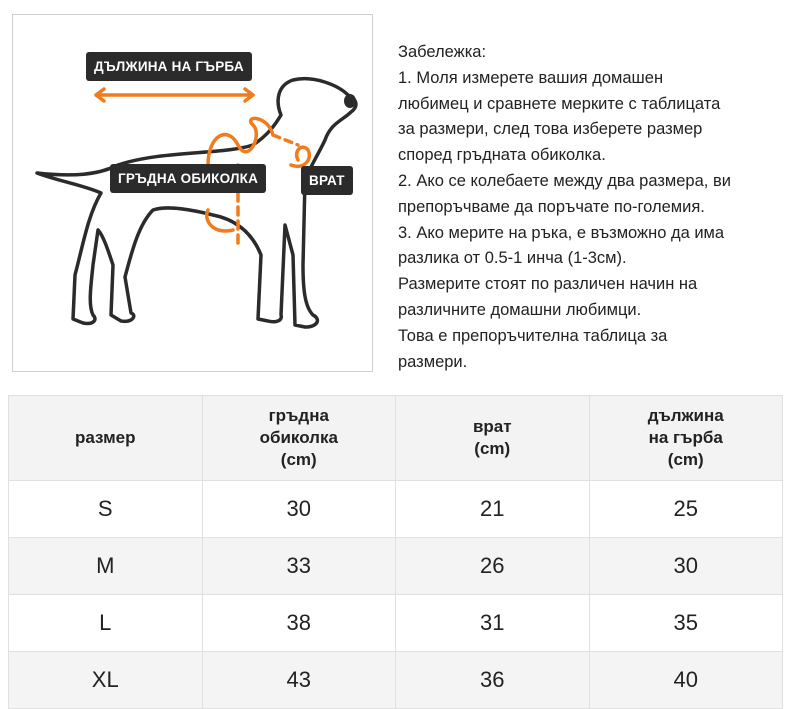  What do you see at coordinates (685, 415) in the screenshot?
I see `column-header-line: дължина` at bounding box center [685, 415].